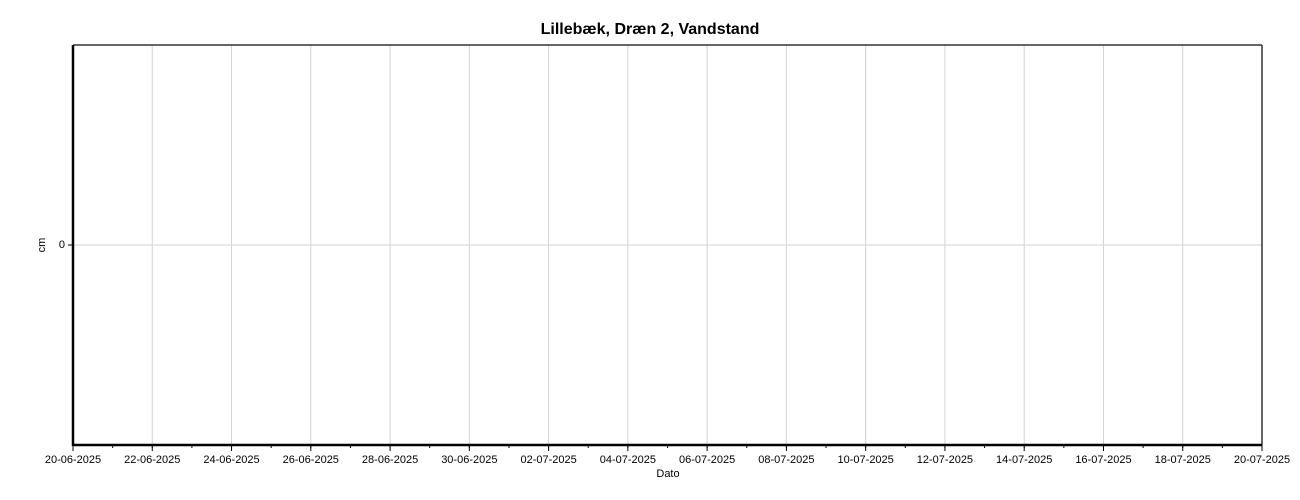  What do you see at coordinates (1183, 460) in the screenshot?
I see `x-tick-label: 18-07-2025` at bounding box center [1183, 460].